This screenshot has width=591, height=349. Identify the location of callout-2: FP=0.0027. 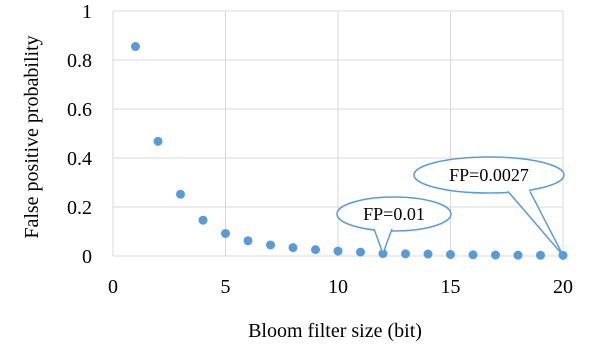
(489, 206).